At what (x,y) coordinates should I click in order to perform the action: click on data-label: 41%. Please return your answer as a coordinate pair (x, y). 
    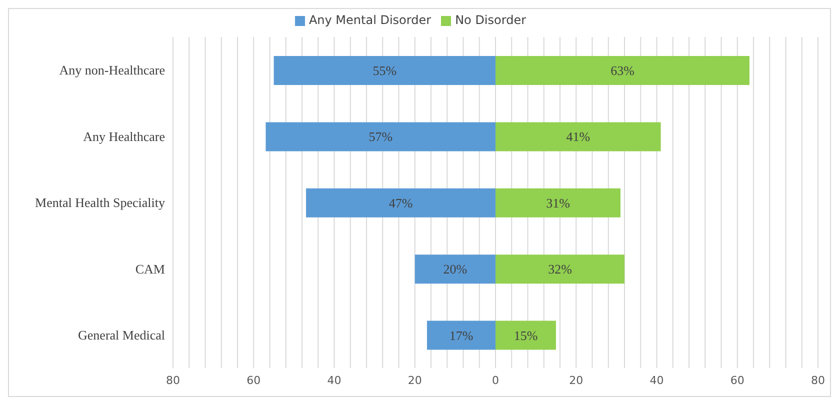
    Looking at the image, I should click on (578, 136).